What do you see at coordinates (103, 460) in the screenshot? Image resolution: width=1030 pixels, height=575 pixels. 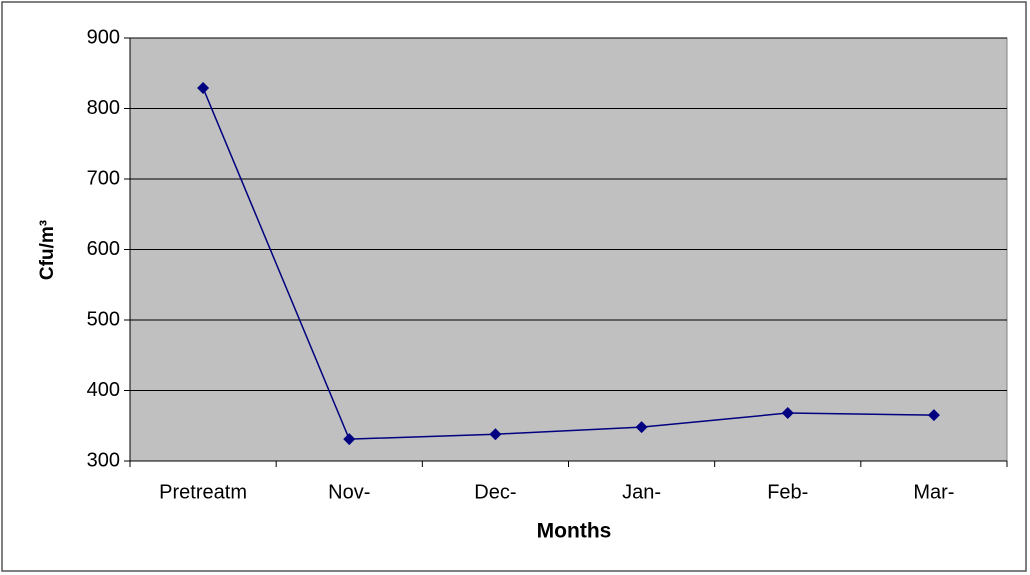 I see `y-tick-label: 300` at bounding box center [103, 460].